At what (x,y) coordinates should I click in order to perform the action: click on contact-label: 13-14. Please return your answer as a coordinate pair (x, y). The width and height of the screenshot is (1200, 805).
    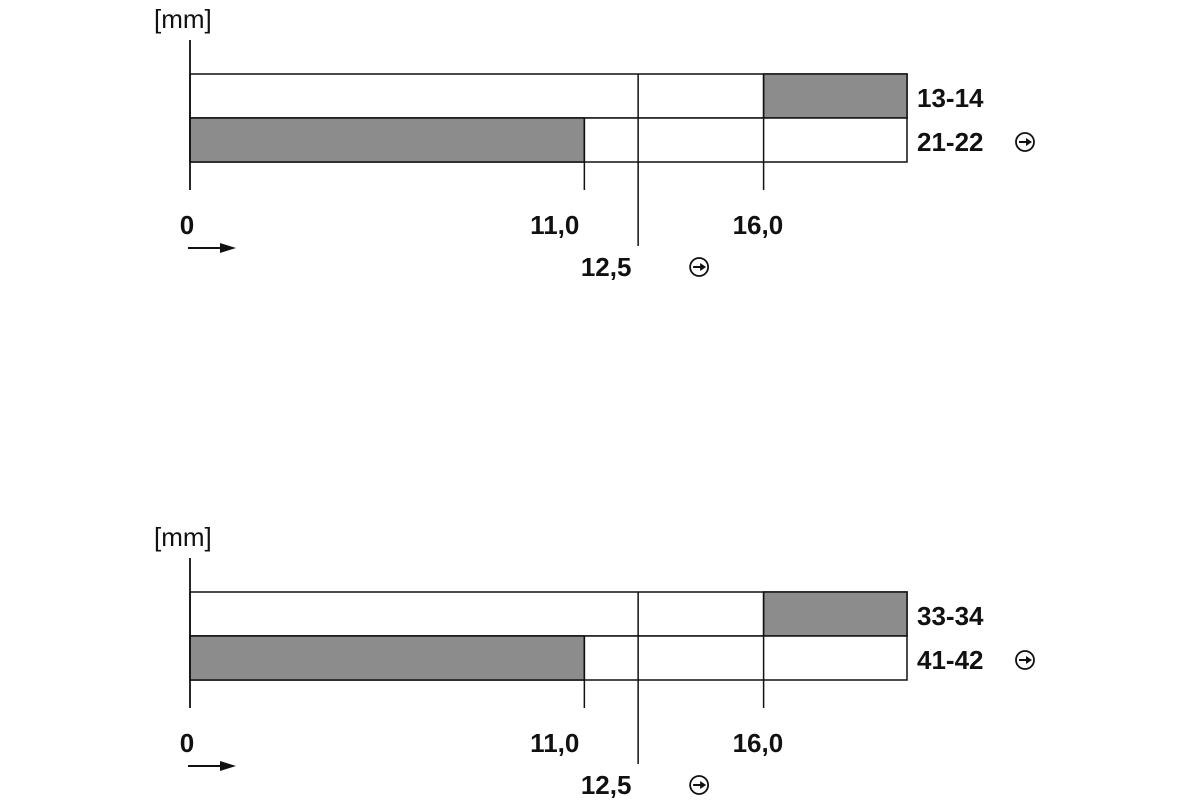
    Looking at the image, I should click on (950, 98).